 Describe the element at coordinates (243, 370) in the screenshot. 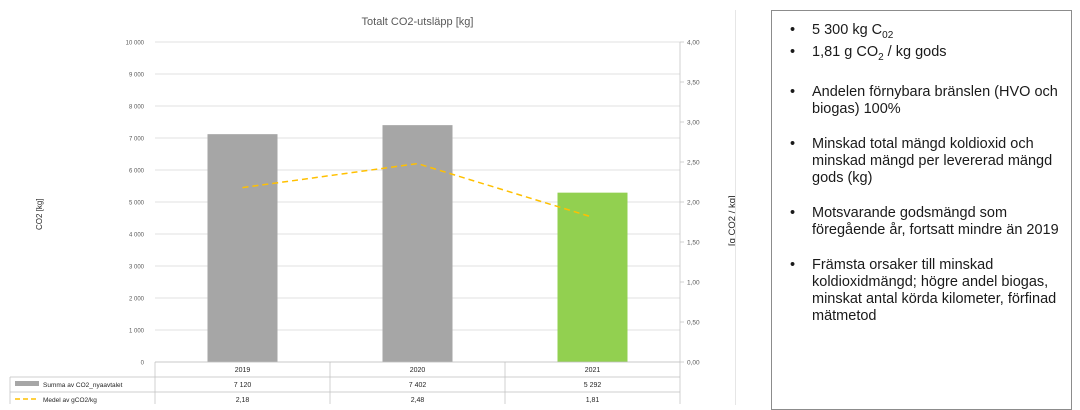

I see `category-label: 2019` at that location.